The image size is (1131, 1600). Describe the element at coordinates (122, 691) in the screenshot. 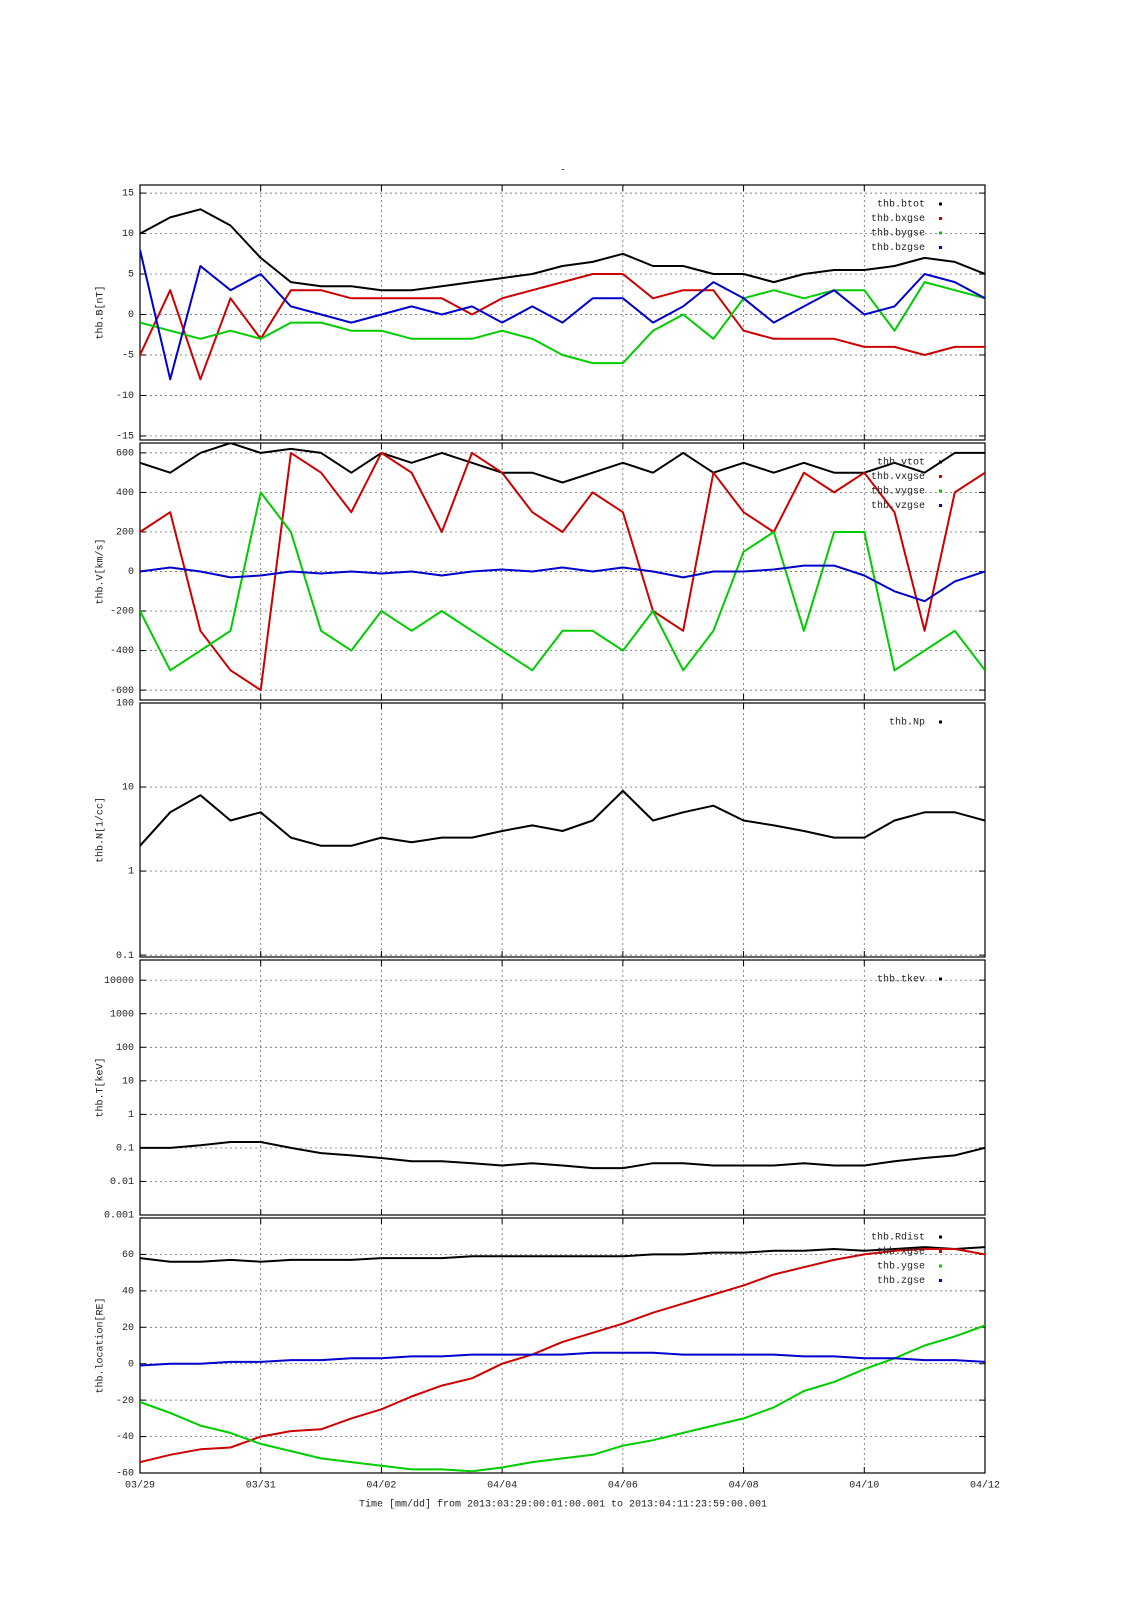

I see `y-tick-label: -600` at that location.